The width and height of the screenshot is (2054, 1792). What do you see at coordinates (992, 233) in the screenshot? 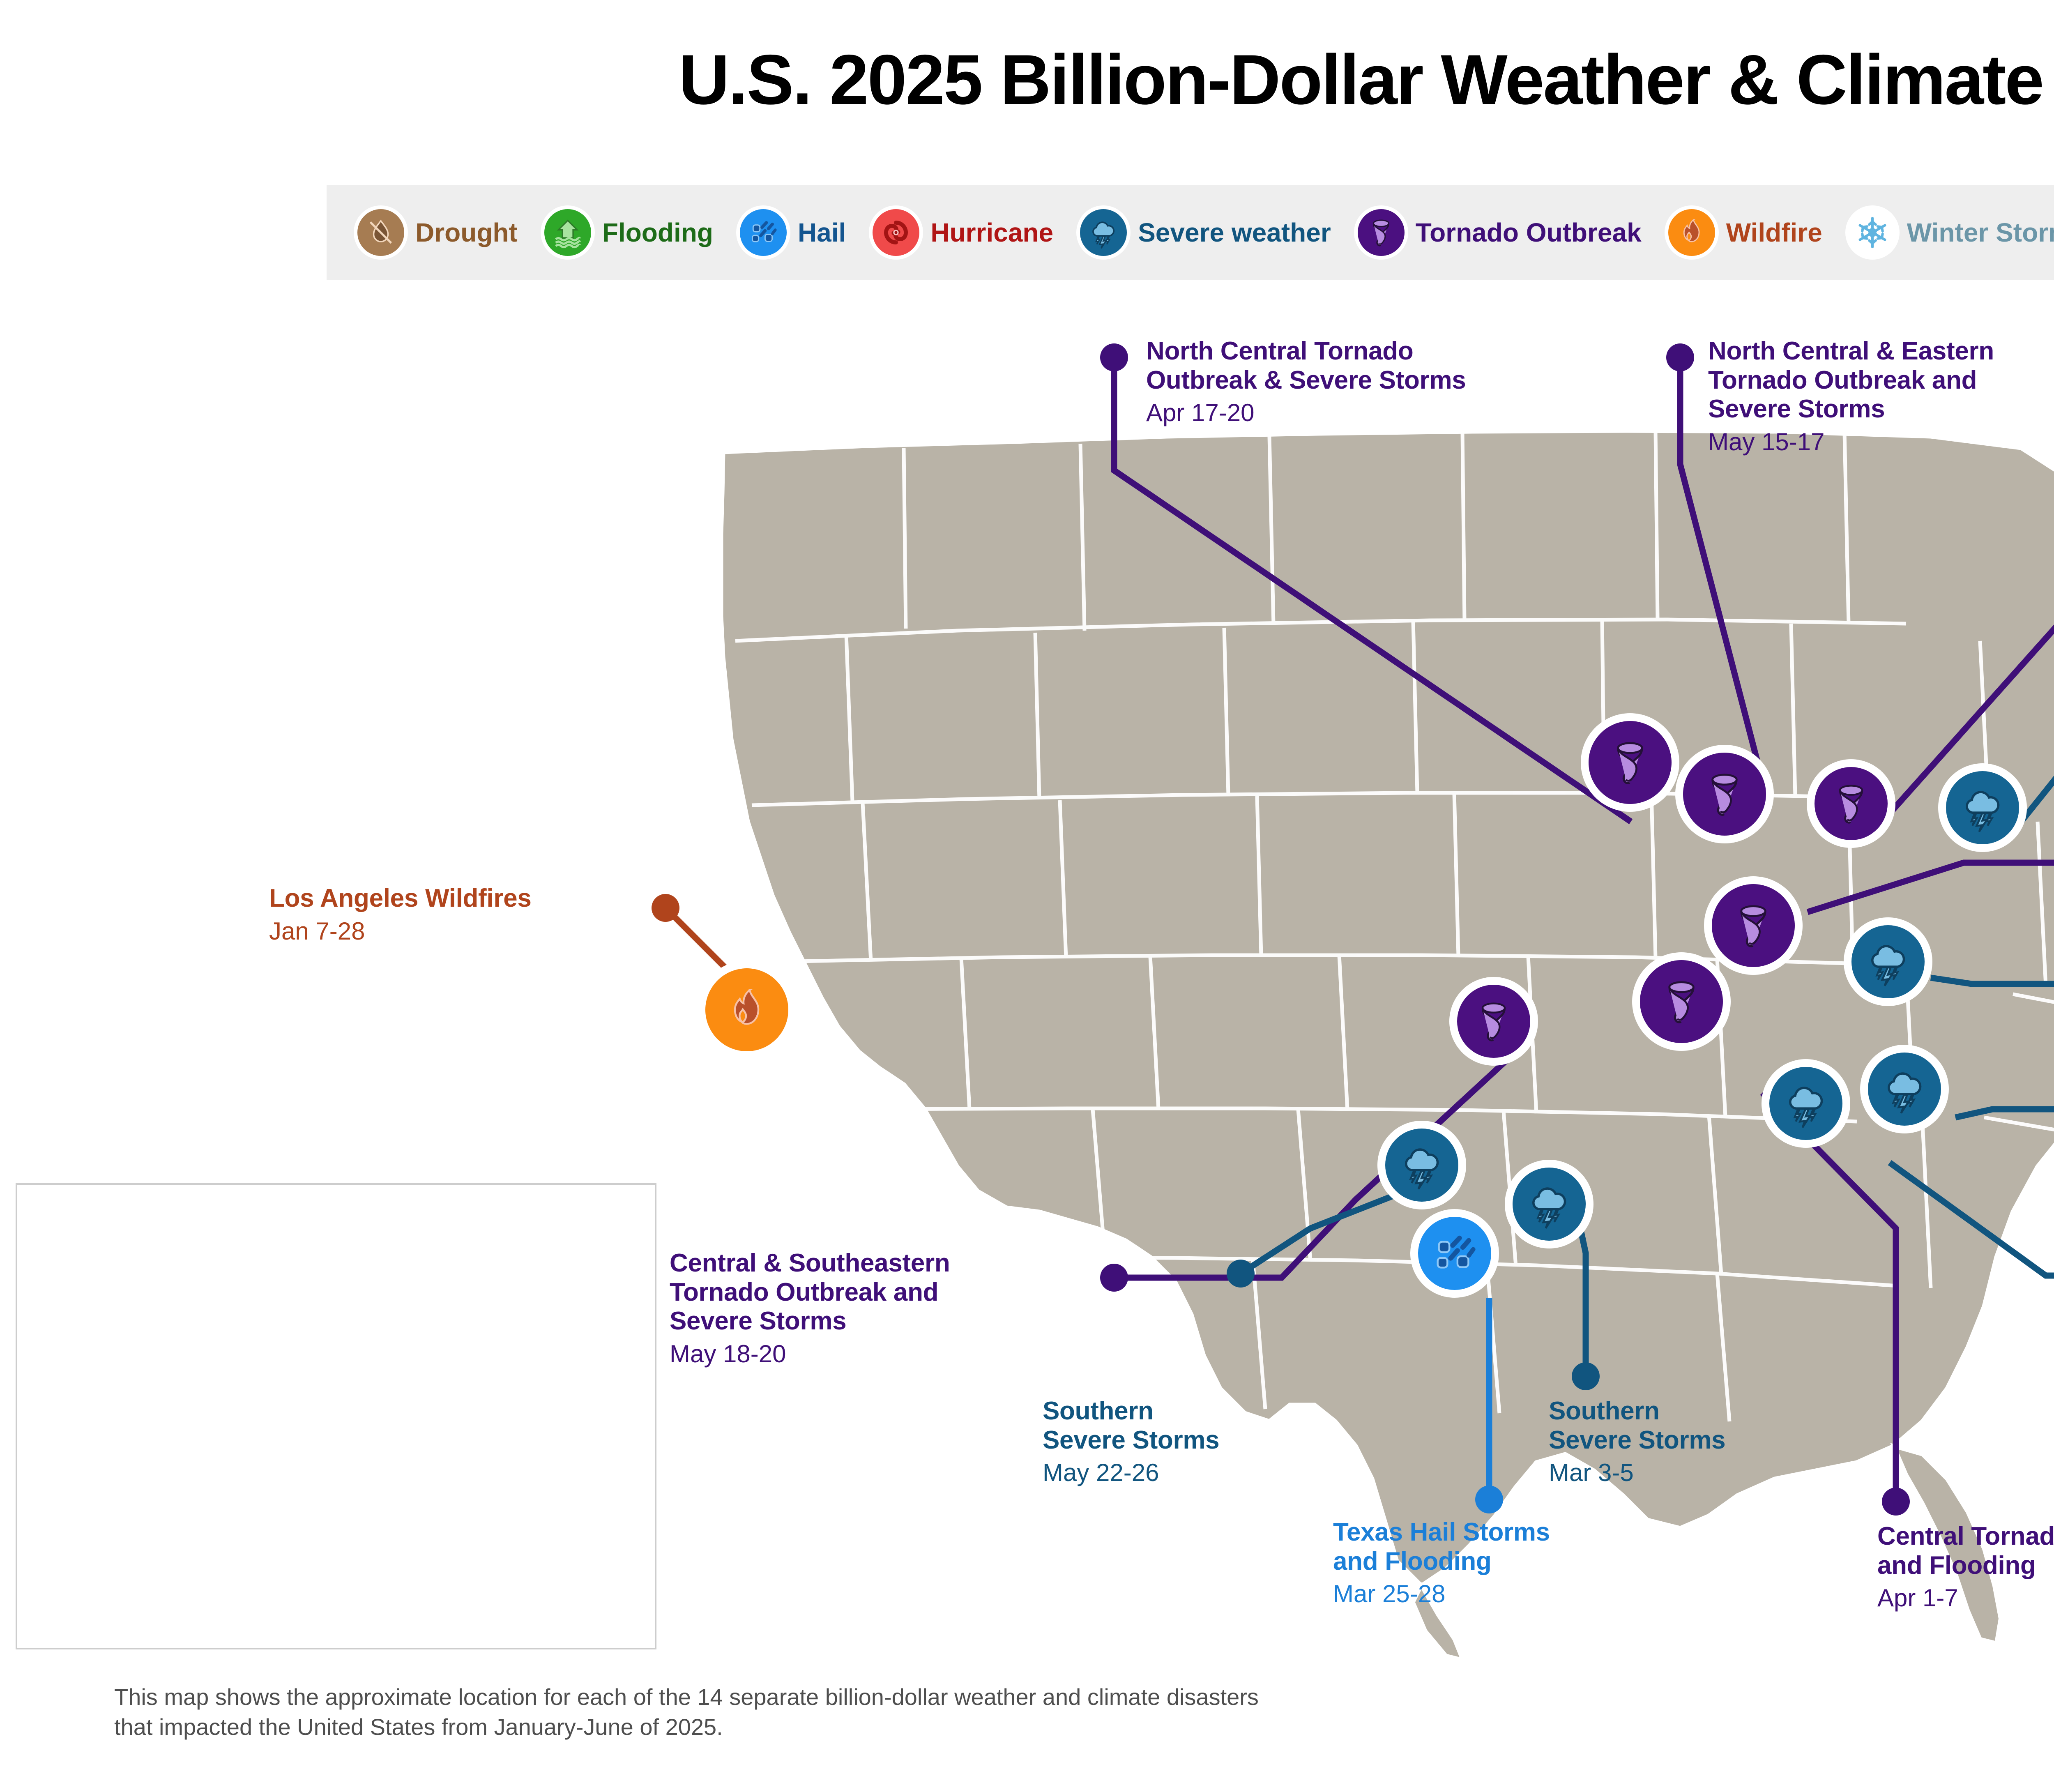
I see `legend-label-hurricane: Hurricane` at bounding box center [992, 233].